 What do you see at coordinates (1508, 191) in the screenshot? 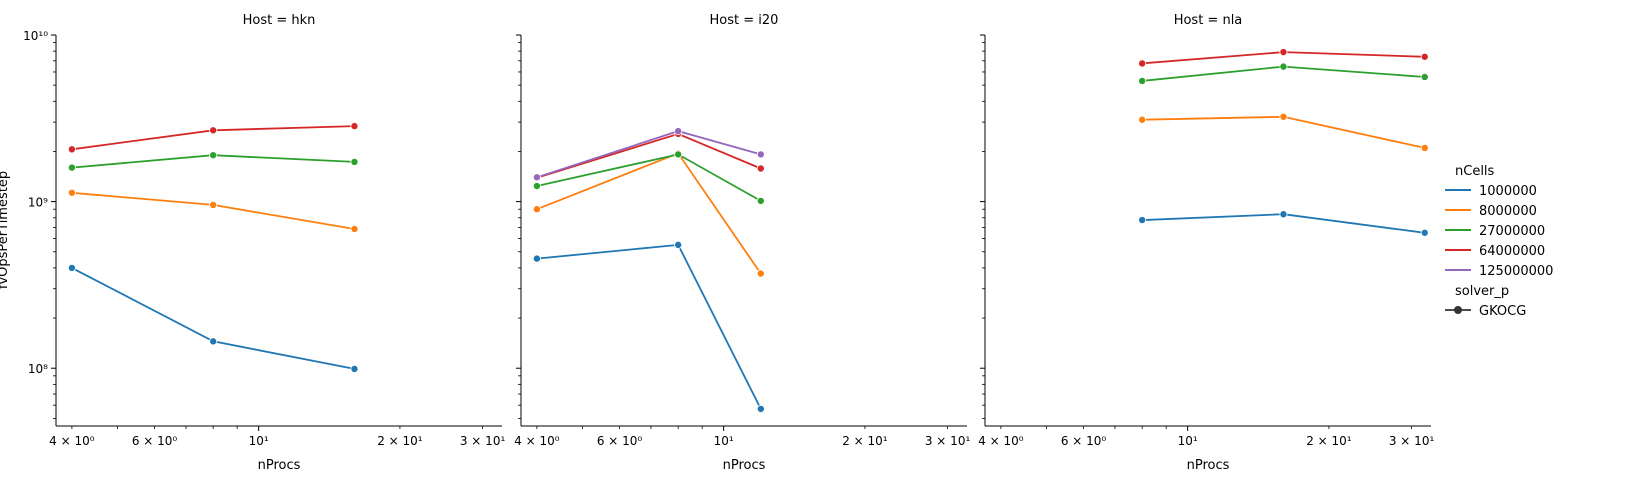
I see `legend-entry-1000000: 1000000` at bounding box center [1508, 191].